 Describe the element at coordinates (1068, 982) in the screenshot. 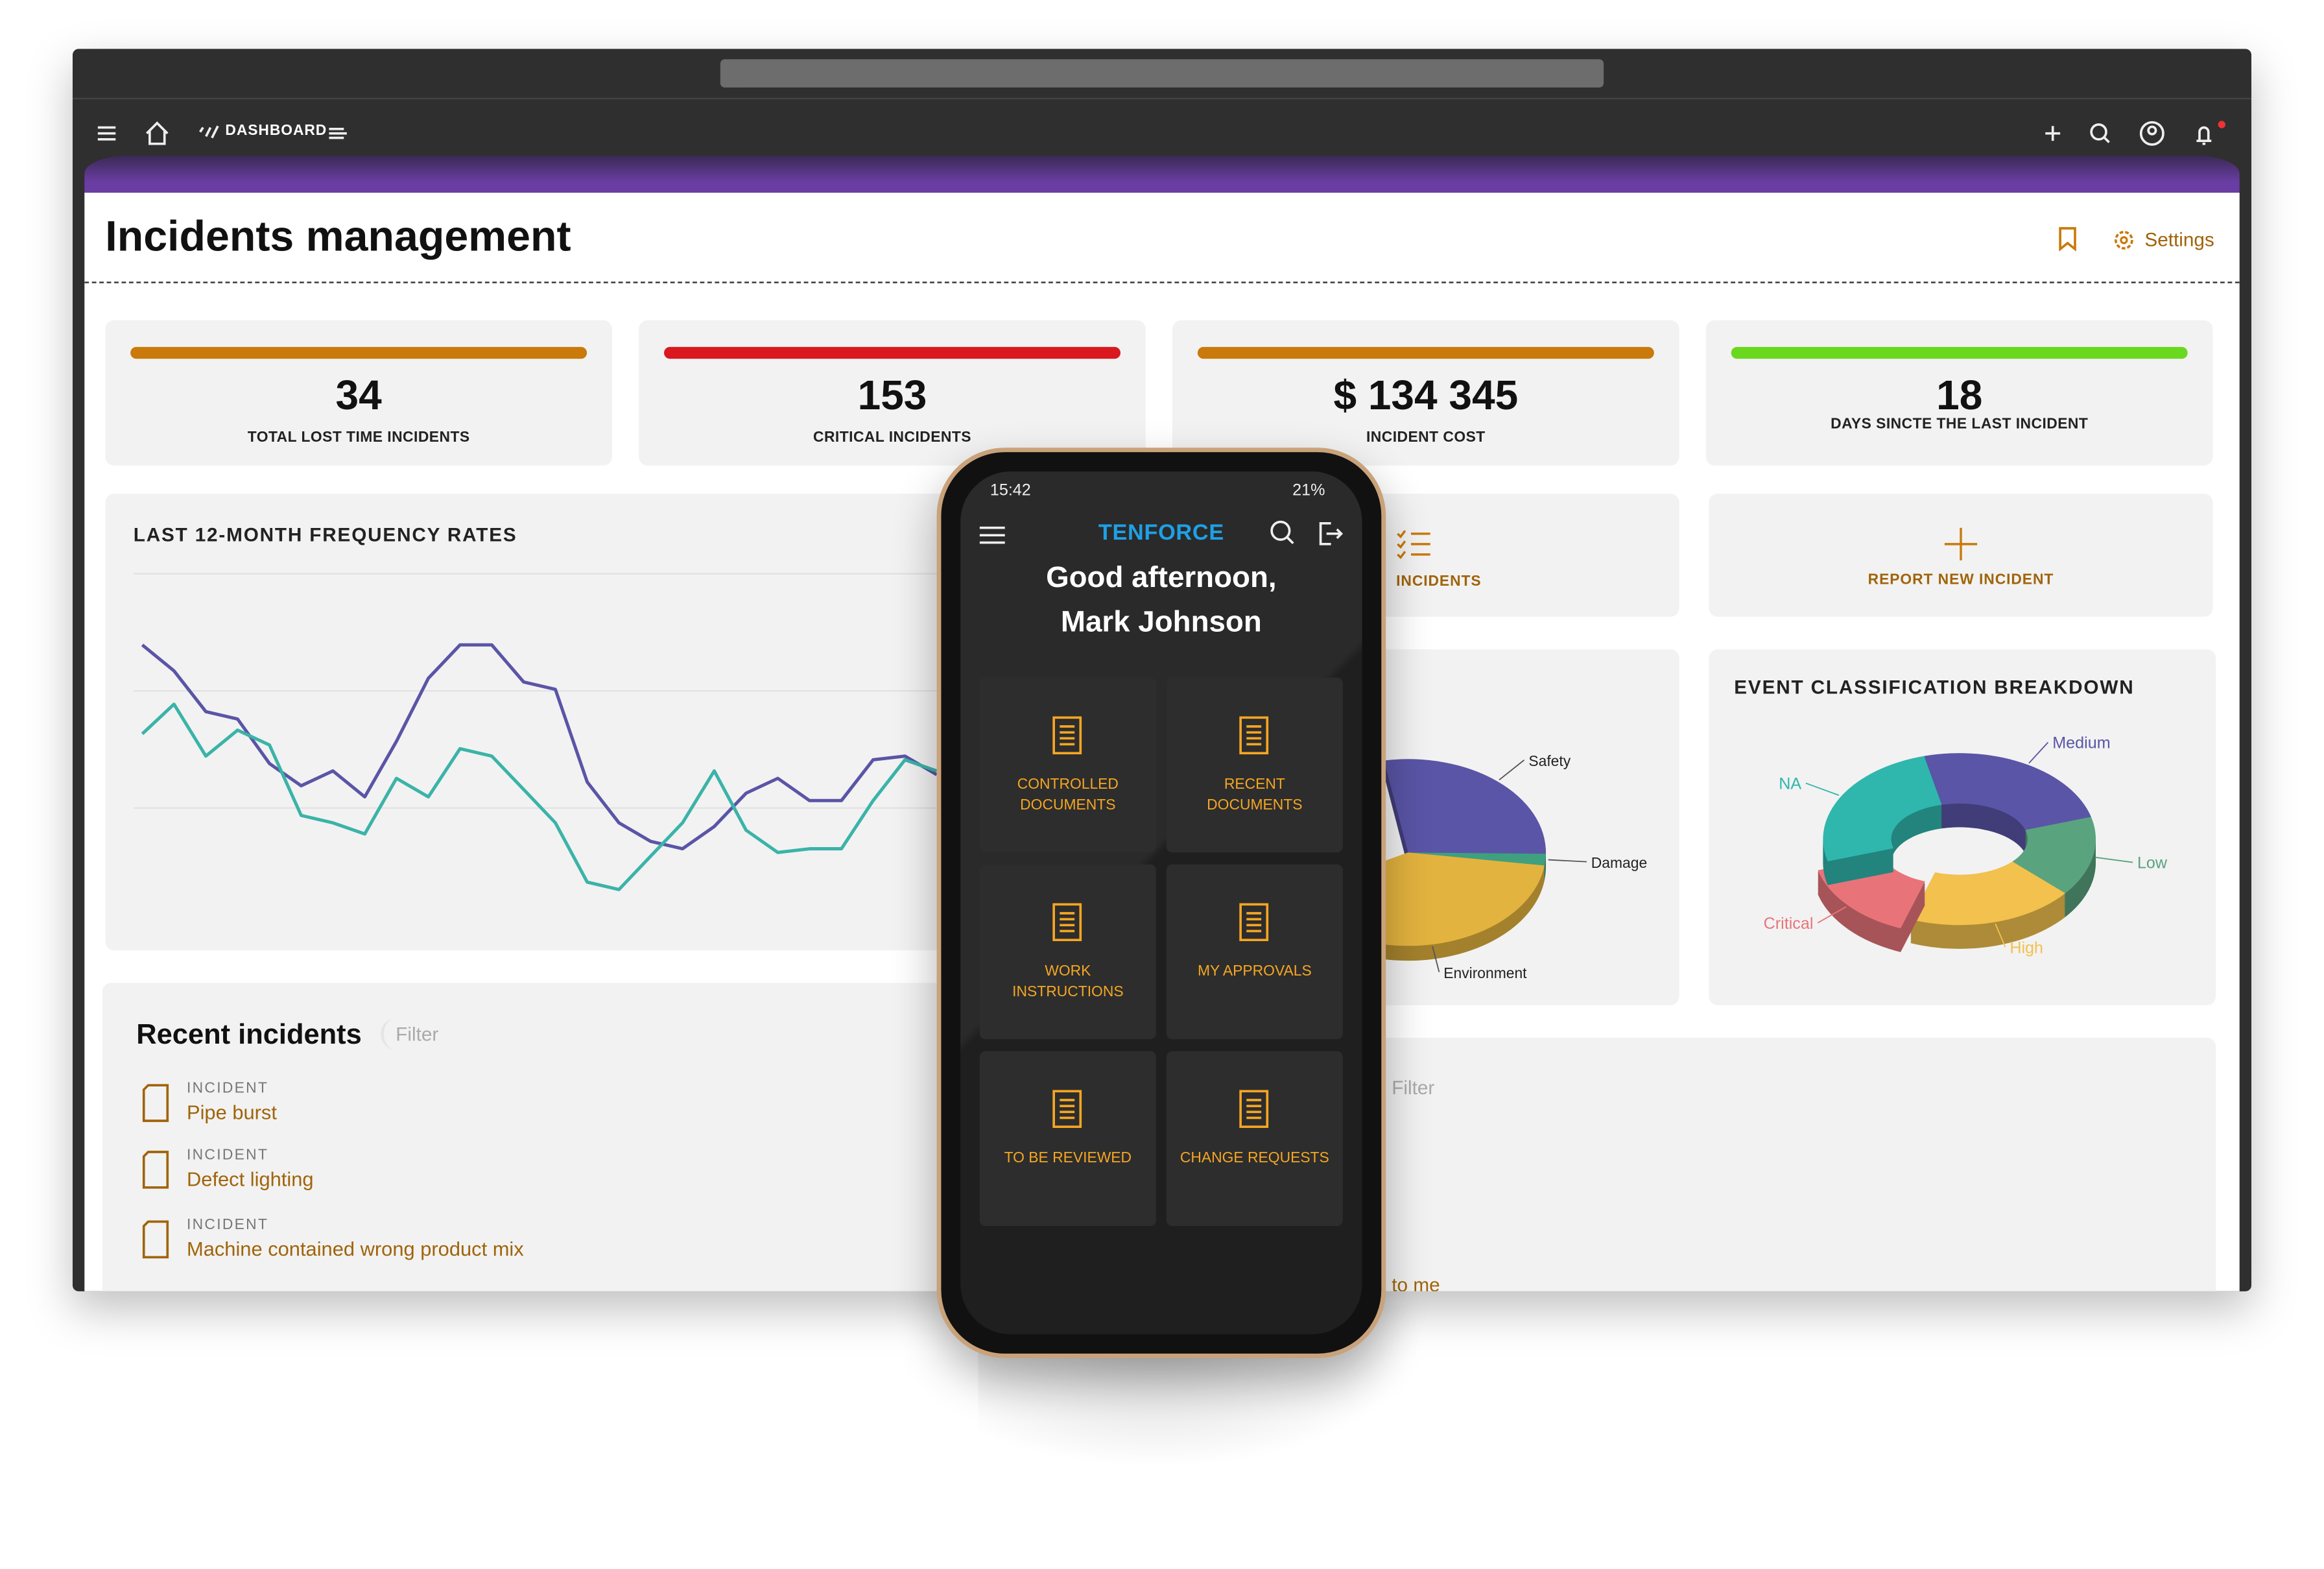

I see `tile-label: WORK INSTRUCTIONS` at that location.